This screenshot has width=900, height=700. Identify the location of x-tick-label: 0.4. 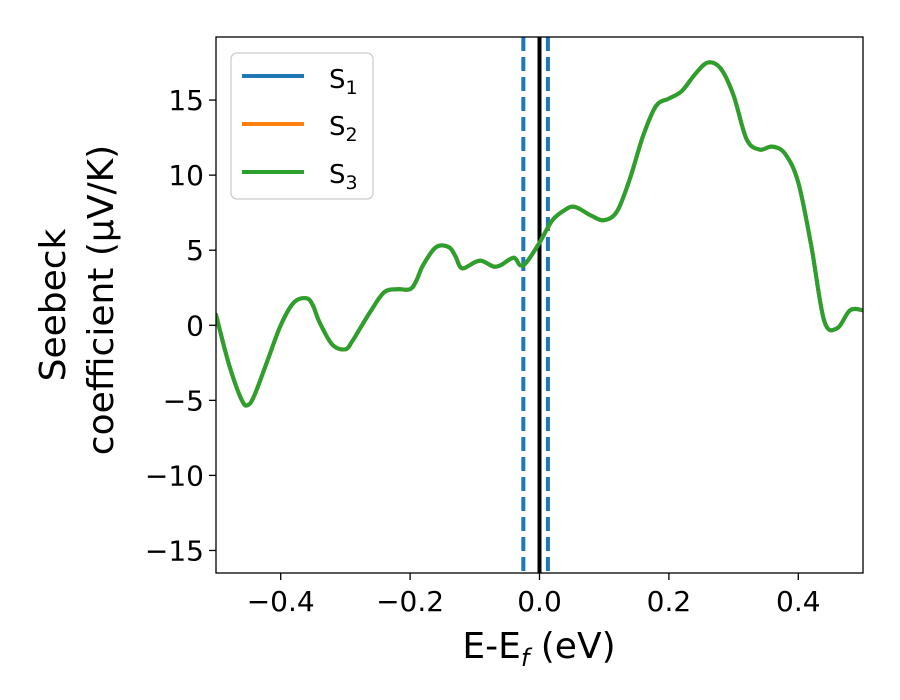
(798, 601).